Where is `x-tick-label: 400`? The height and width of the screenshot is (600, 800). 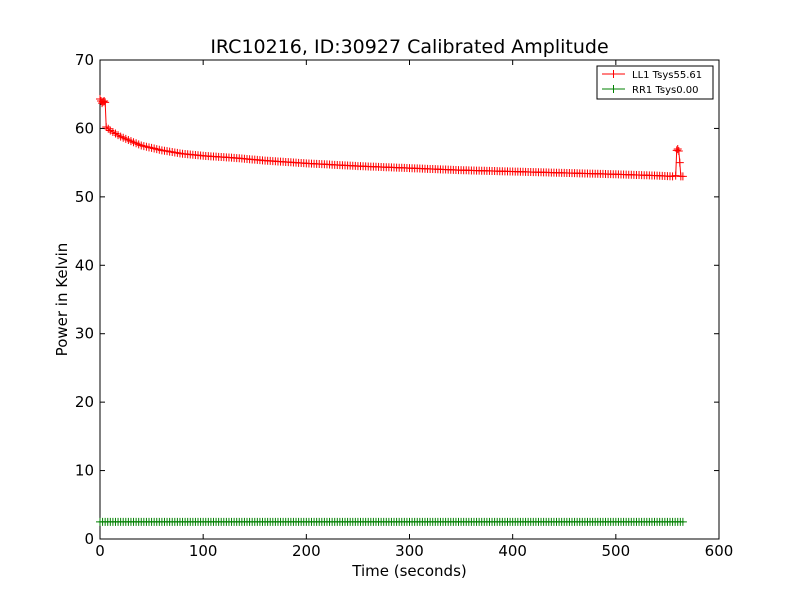 x-tick-label: 400 is located at coordinates (512, 551).